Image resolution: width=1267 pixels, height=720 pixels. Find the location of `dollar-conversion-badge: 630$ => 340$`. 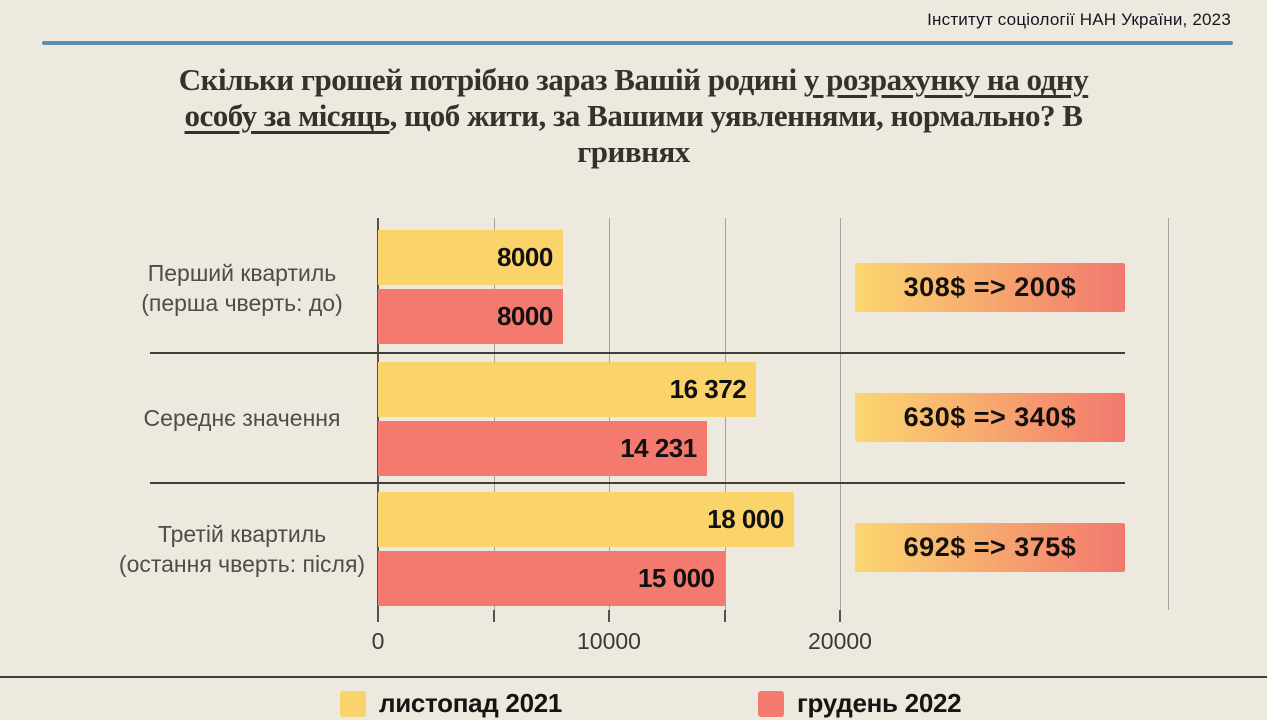

dollar-conversion-badge: 630$ => 340$ is located at coordinates (990, 417).